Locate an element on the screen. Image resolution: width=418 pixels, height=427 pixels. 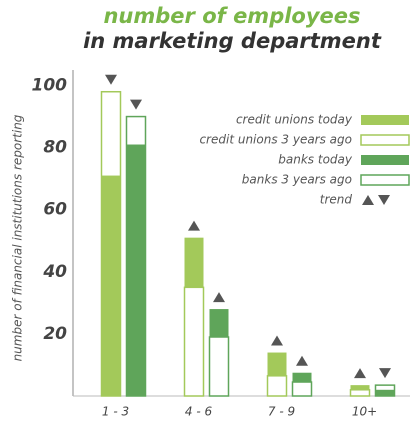
y-tick-label: 60 is located at coordinates (55, 210).